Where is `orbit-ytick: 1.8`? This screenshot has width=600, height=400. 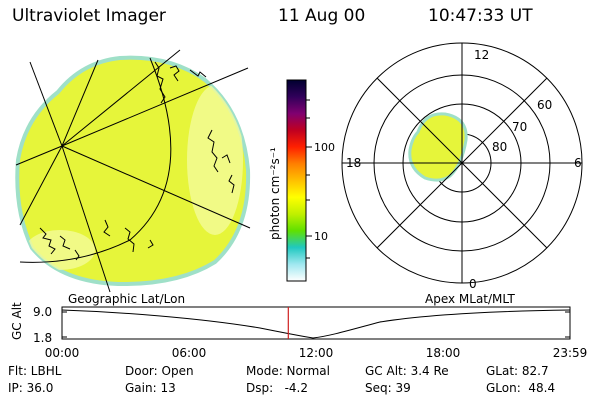
orbit-ytick: 1.8 is located at coordinates (42, 338).